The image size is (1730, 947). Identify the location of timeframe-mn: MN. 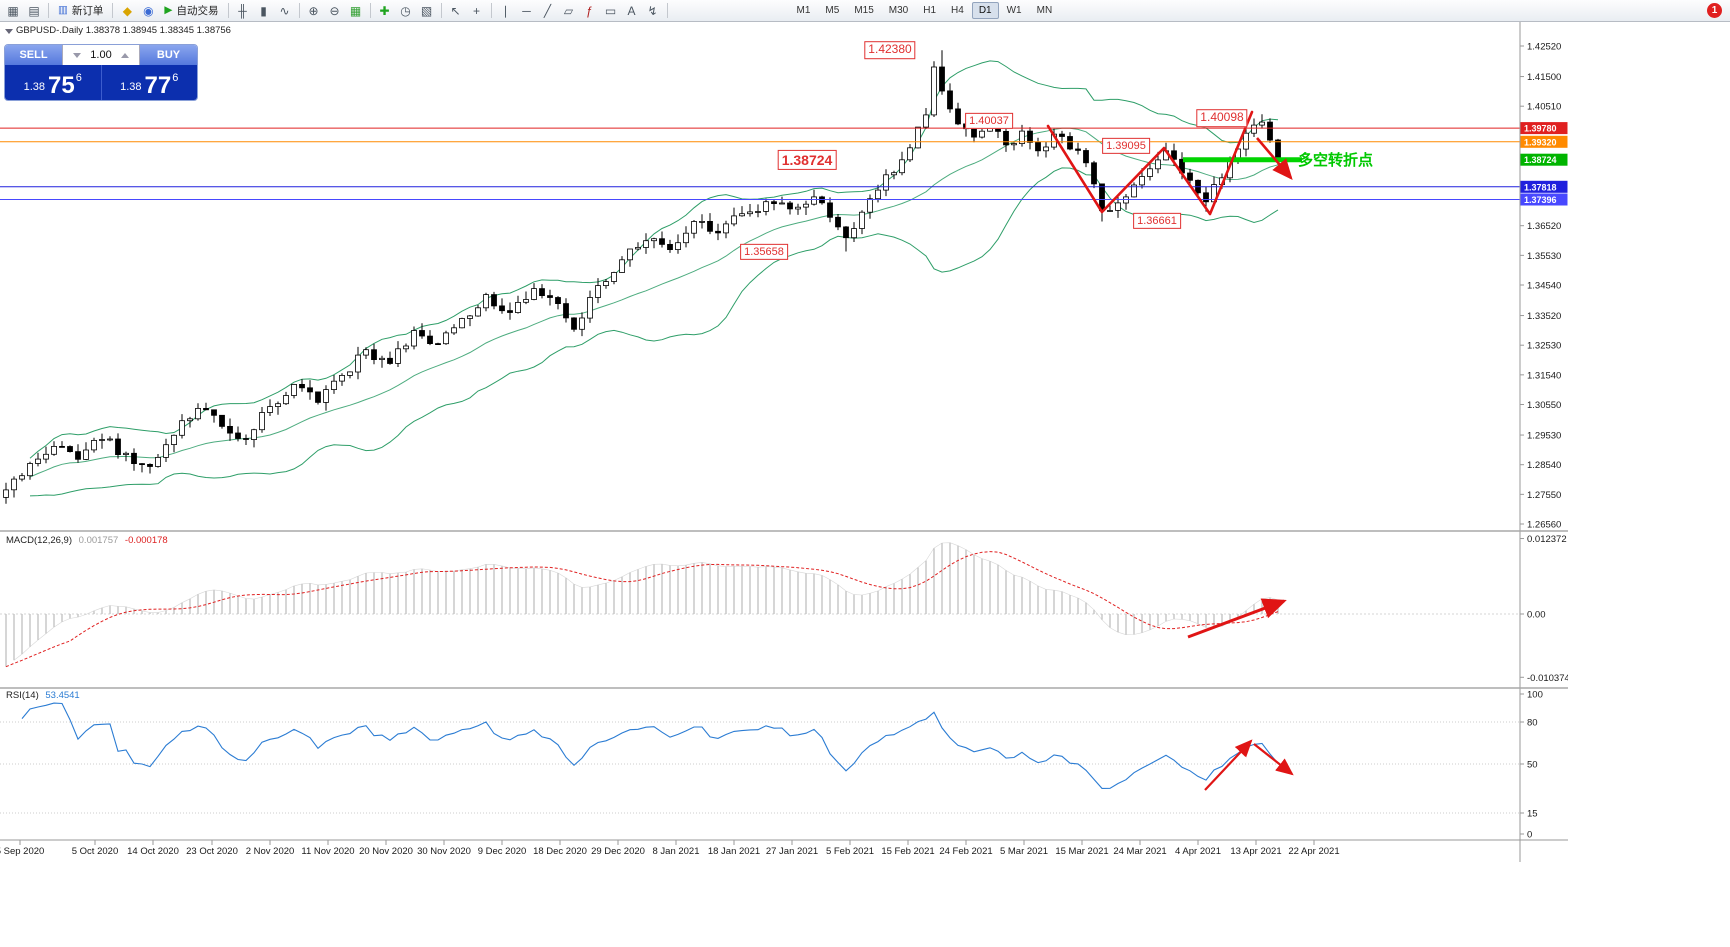
(1044, 10).